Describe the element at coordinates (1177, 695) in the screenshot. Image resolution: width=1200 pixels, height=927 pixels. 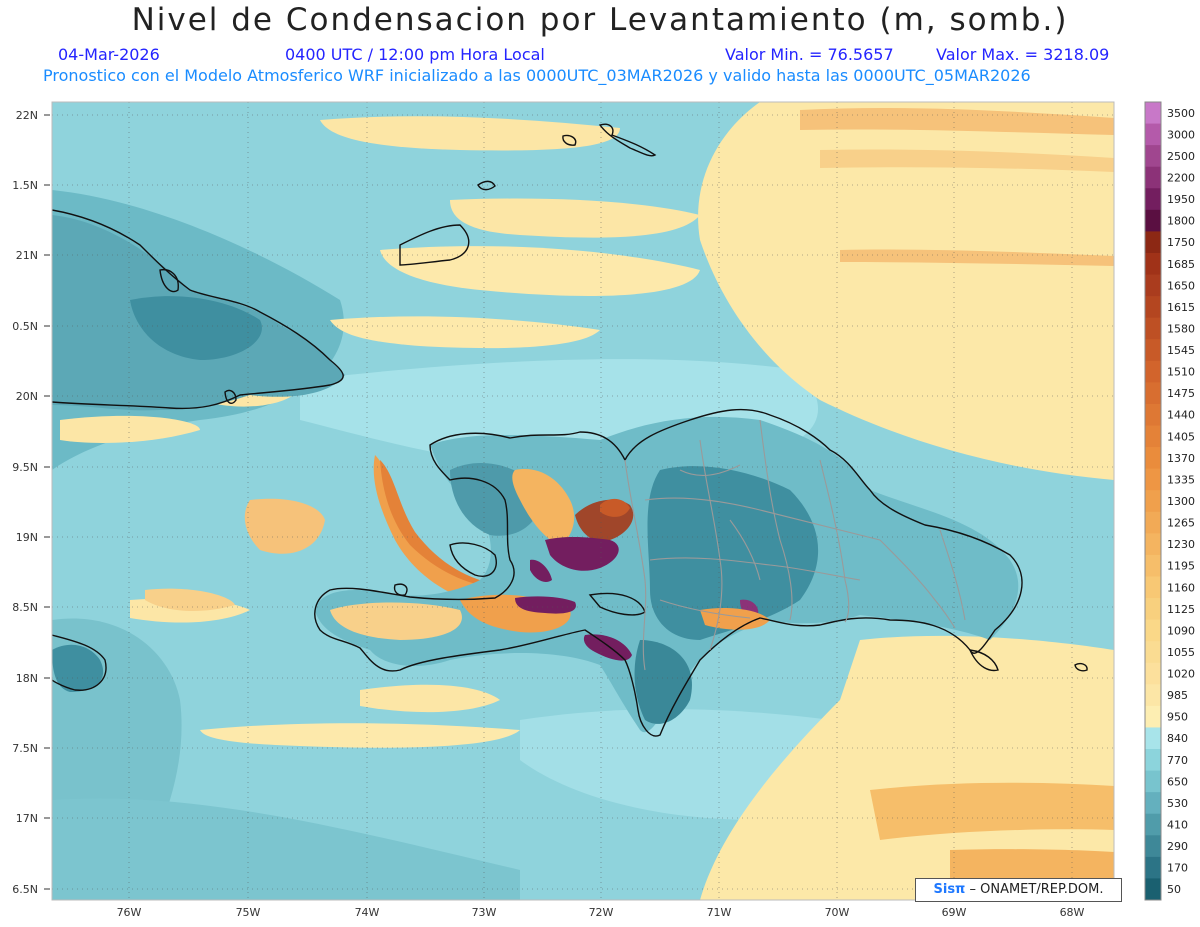
I see `colorbar-label: 985` at that location.